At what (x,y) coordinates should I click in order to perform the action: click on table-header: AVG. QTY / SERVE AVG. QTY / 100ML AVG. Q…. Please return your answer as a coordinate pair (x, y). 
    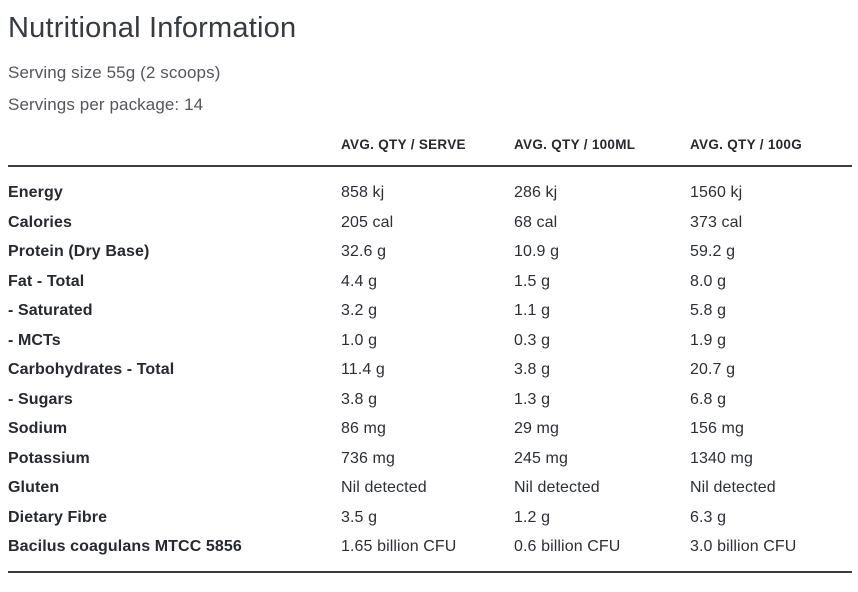
    Looking at the image, I should click on (430, 151).